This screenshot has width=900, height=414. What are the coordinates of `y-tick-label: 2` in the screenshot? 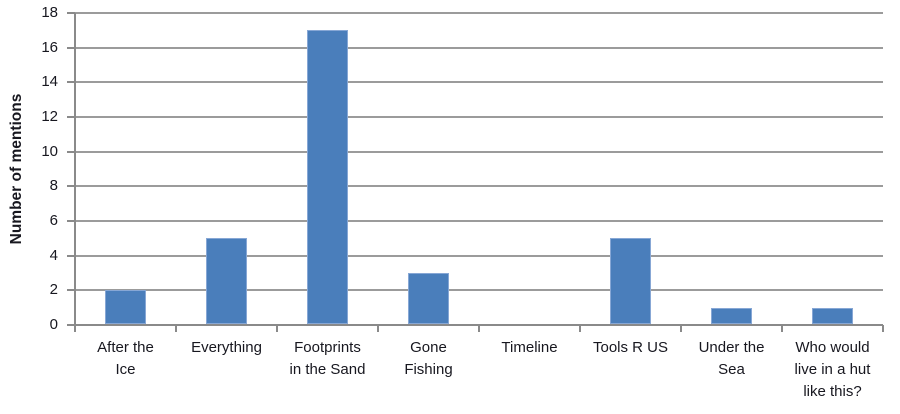 It's located at (53, 290).